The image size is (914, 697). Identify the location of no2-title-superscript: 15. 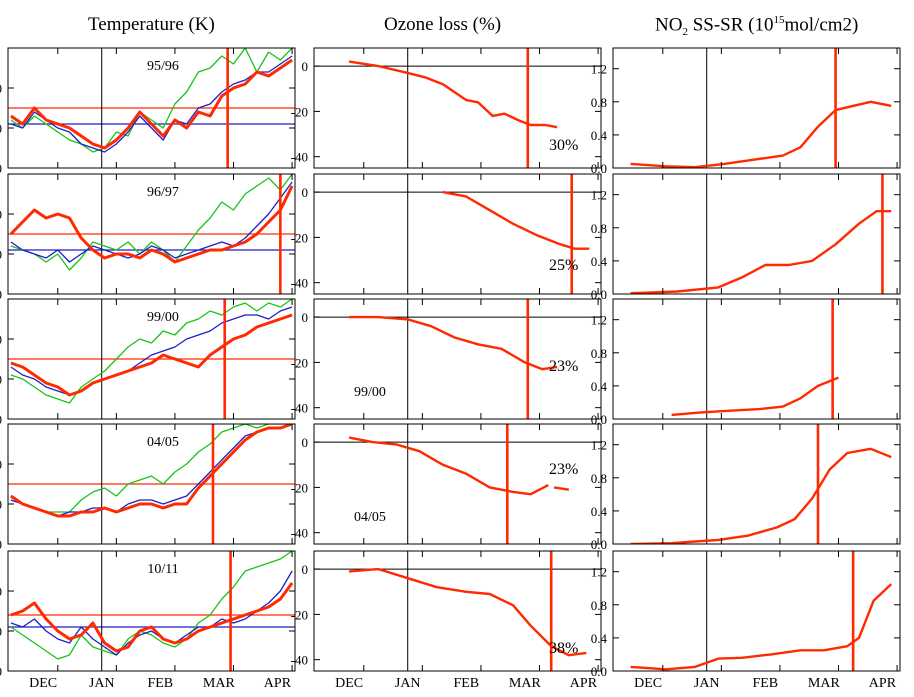
(779, 20).